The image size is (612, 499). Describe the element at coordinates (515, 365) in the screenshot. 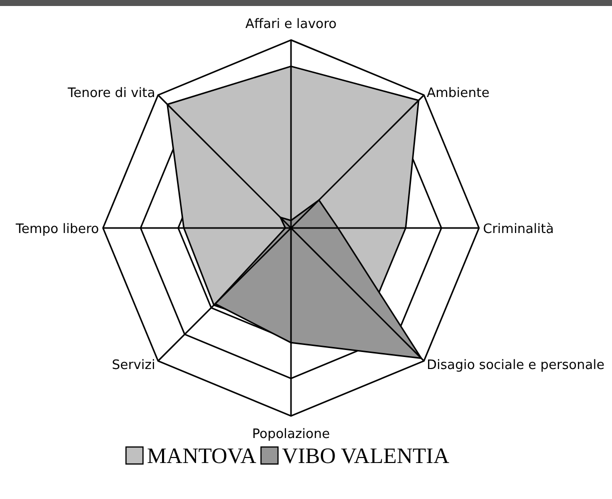

I see `spoke-label: Disagio sociale e personale` at that location.